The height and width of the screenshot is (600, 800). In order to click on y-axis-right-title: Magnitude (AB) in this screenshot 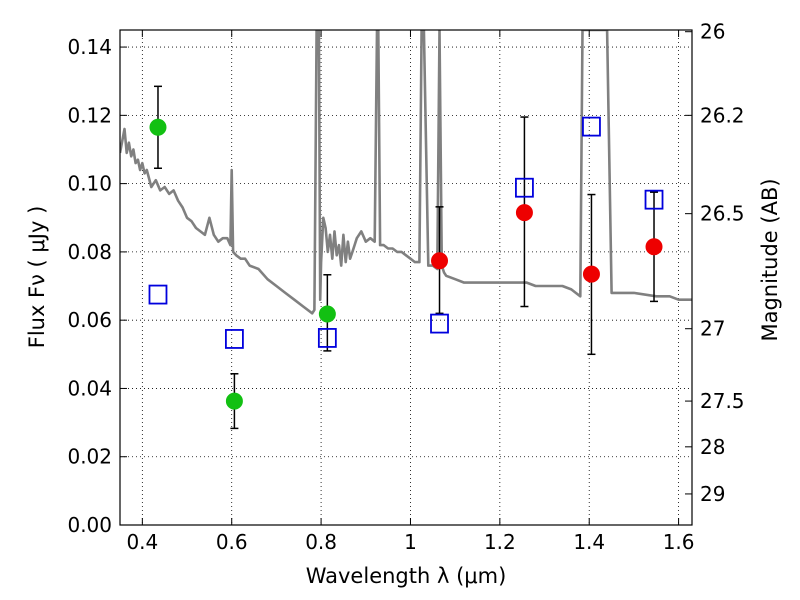, I will do `click(770, 259)`.